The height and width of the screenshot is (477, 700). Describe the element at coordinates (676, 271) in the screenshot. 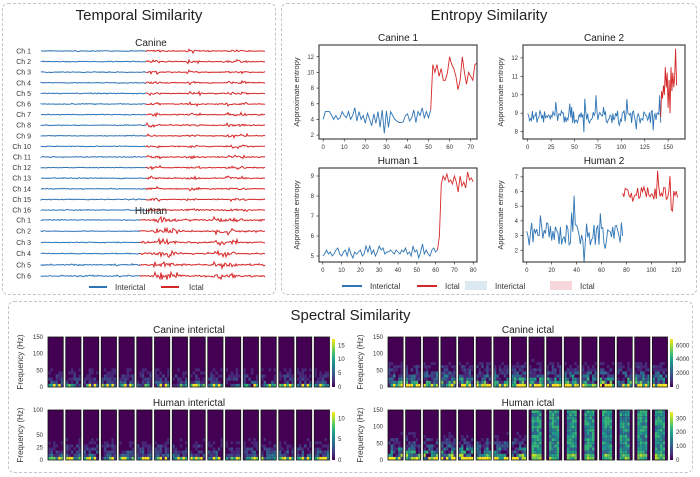

I see `x-tick-label: 120` at that location.